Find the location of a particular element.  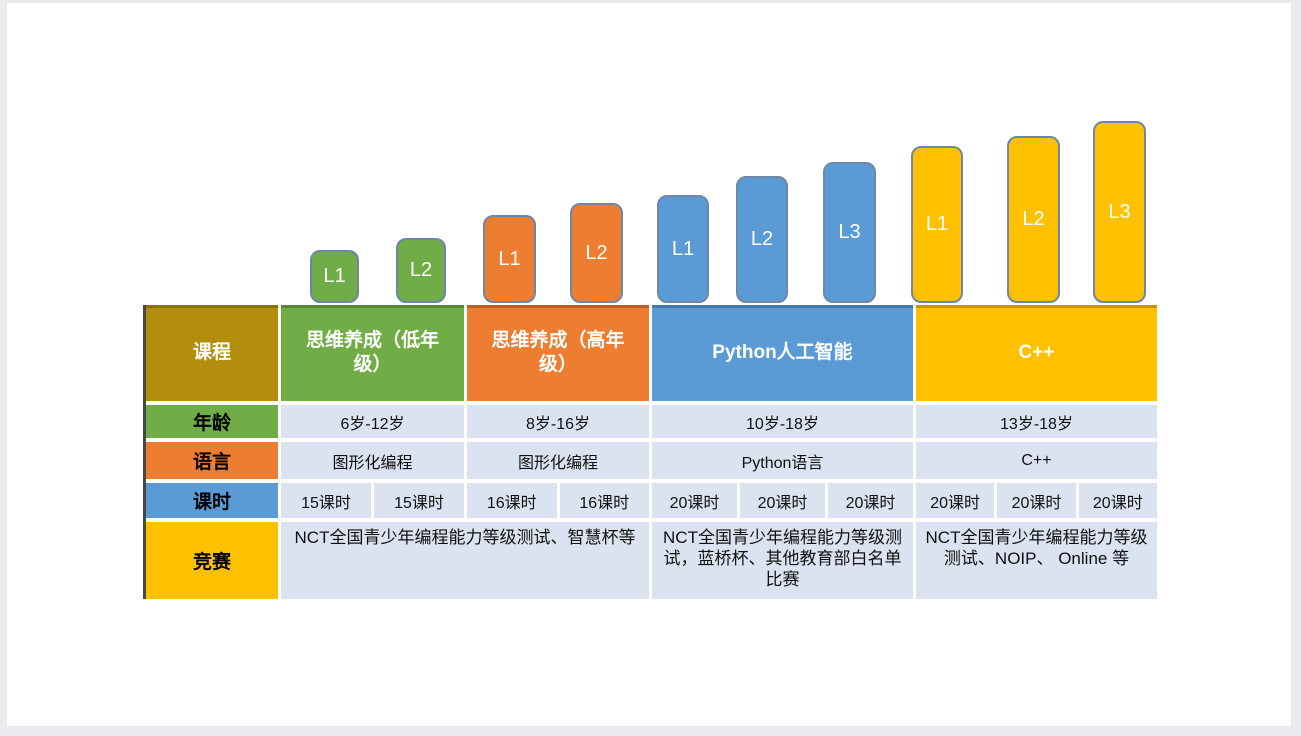

row-label-hours: 课时 is located at coordinates (212, 500).